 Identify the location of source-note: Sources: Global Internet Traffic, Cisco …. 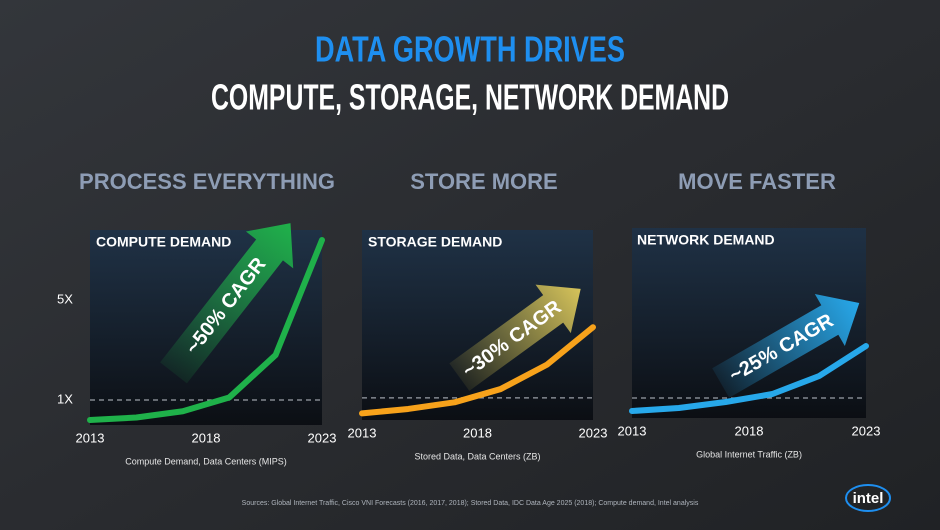
(470, 503).